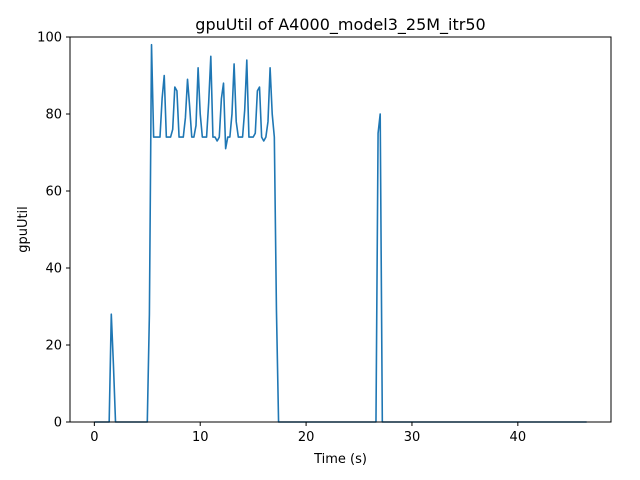 The image size is (640, 480). I want to click on y-tick-label: 20, so click(53, 346).